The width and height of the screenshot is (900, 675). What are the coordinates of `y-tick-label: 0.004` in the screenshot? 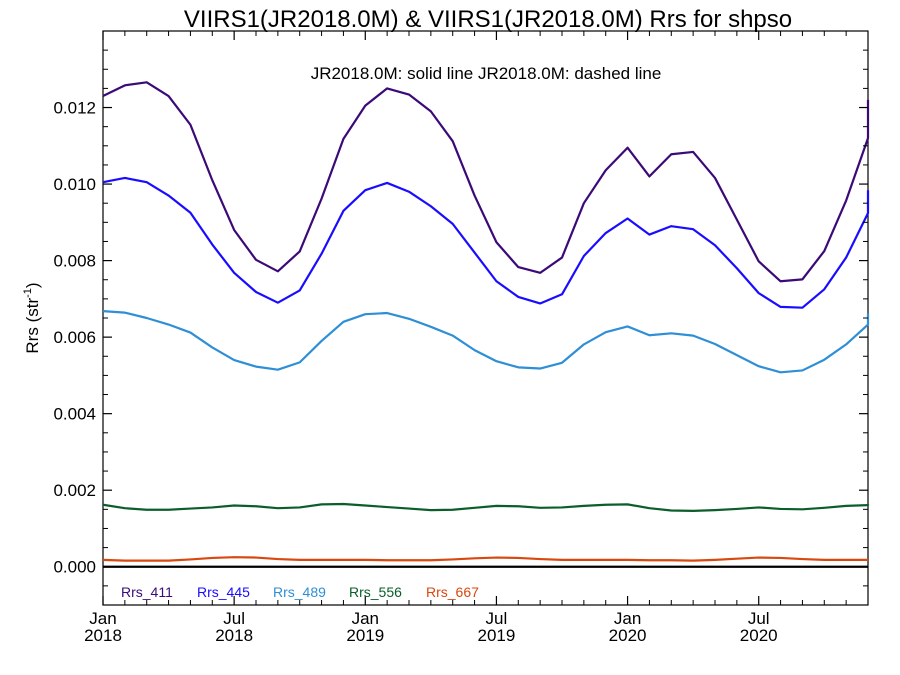 It's located at (74, 414).